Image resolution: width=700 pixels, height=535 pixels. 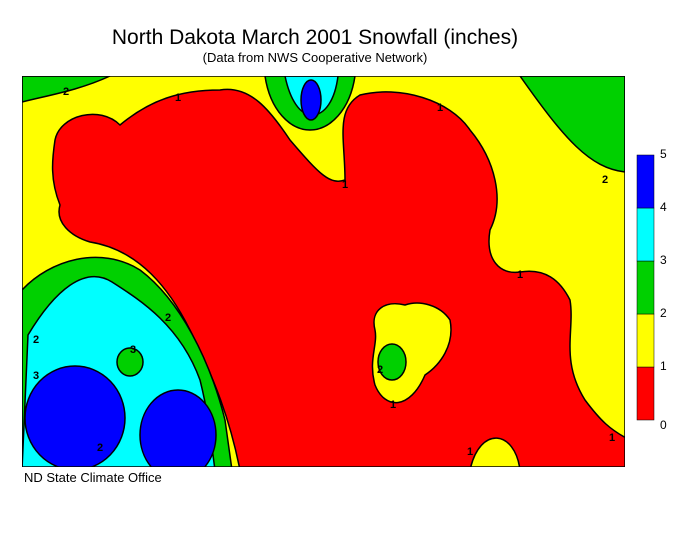 What do you see at coordinates (93, 477) in the screenshot?
I see `credit: ND State Climate Office` at bounding box center [93, 477].